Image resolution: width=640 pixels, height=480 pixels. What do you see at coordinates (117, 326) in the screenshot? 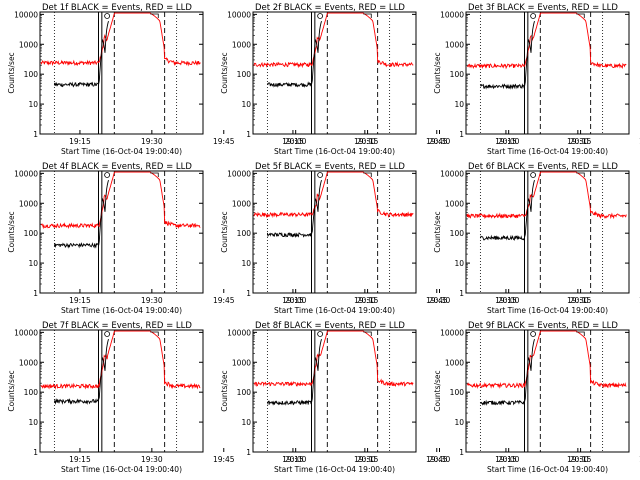
I see `panel-title: Det 7f BLACK = Events, RED = LLD` at bounding box center [117, 326].